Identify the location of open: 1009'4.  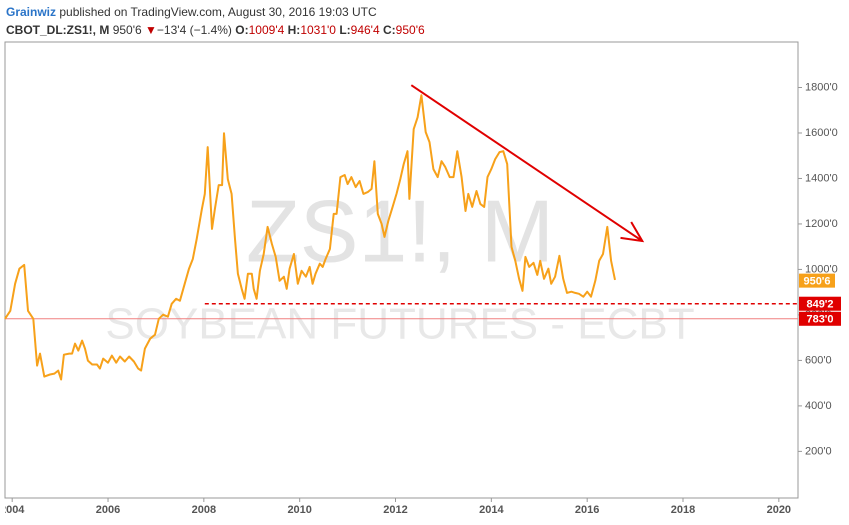
(266, 30).